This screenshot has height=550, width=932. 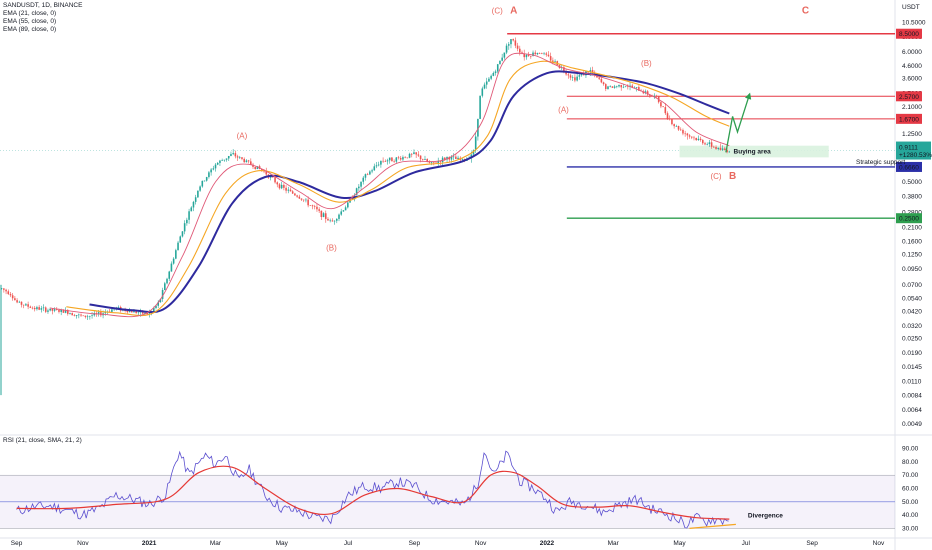 I want to click on rsi-tick-label: 70.00, so click(x=910, y=475).